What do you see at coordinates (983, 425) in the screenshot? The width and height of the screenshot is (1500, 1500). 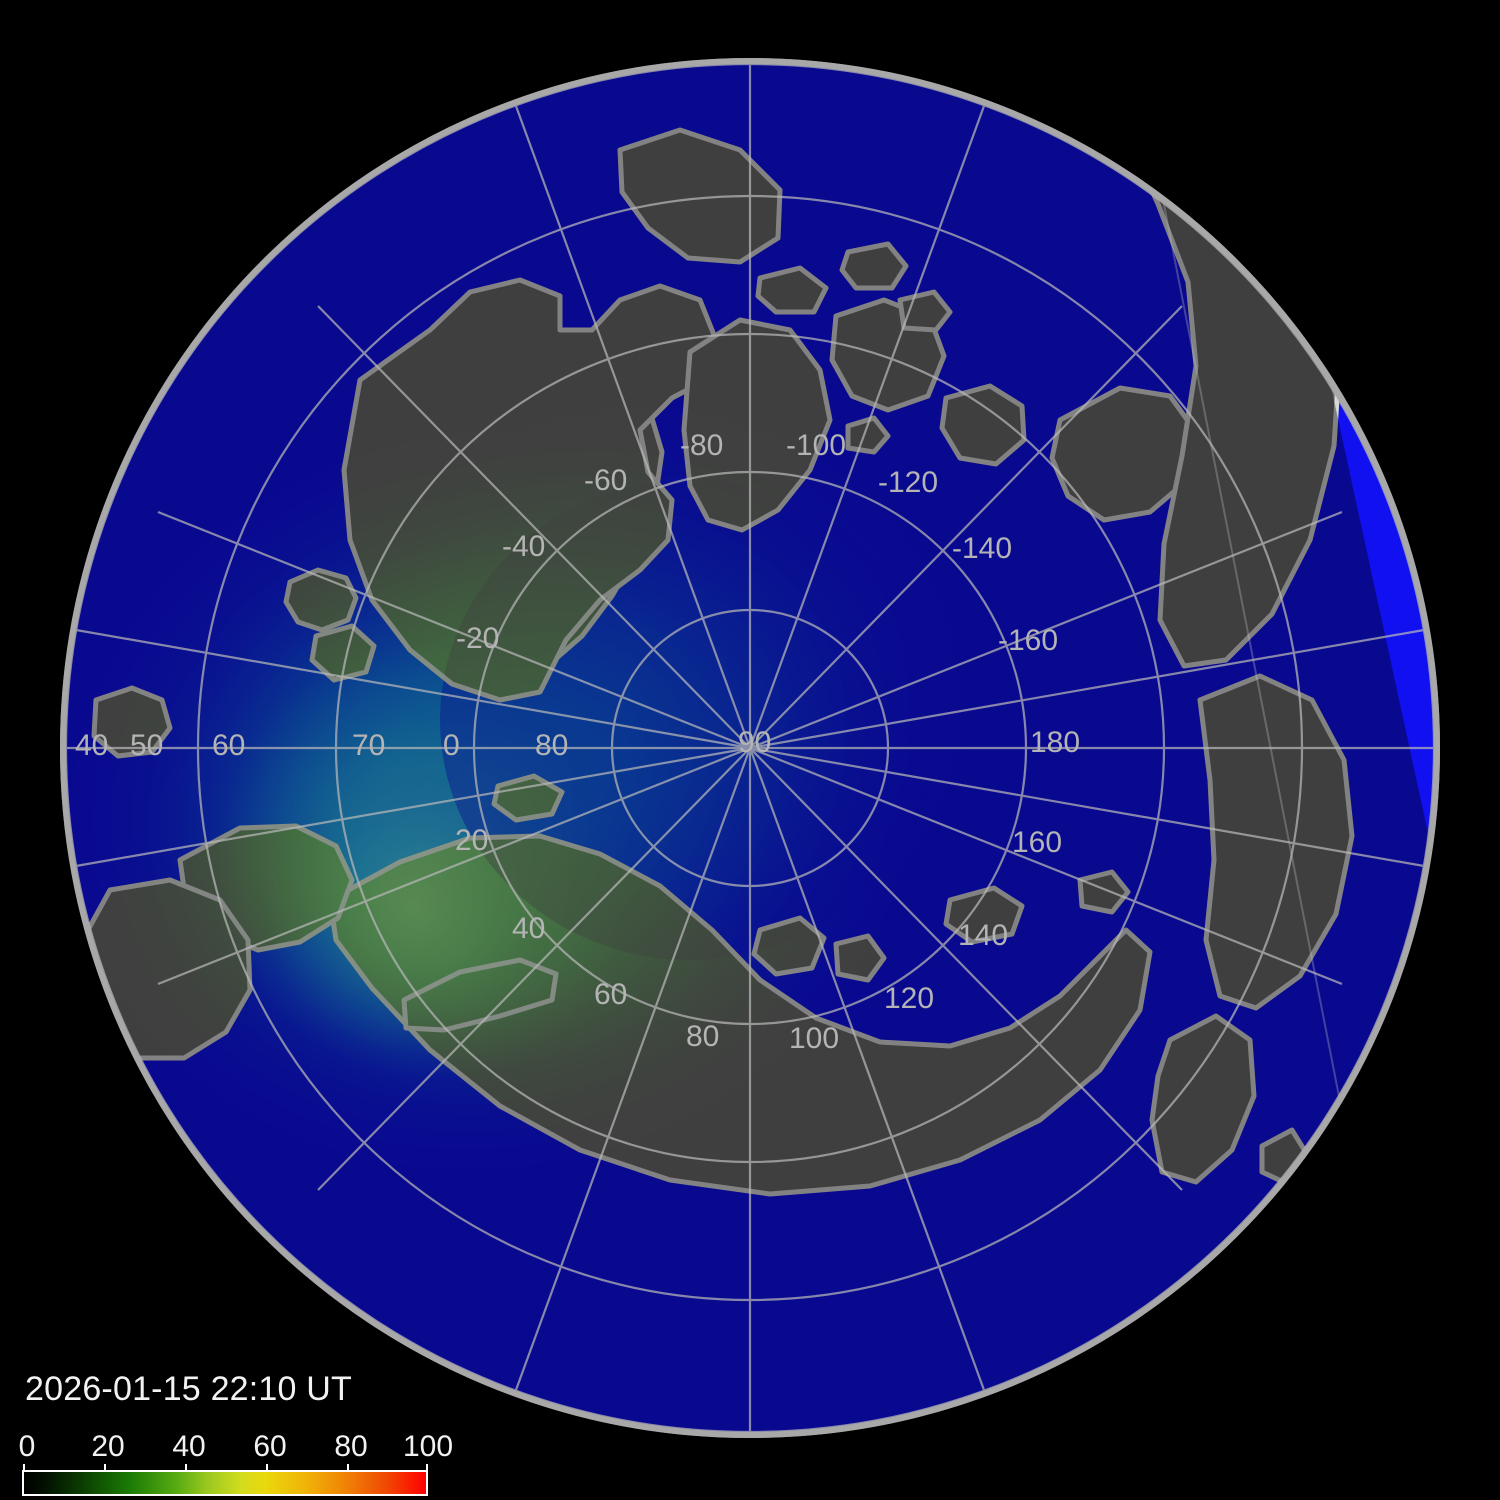 I see `land-banks` at bounding box center [983, 425].